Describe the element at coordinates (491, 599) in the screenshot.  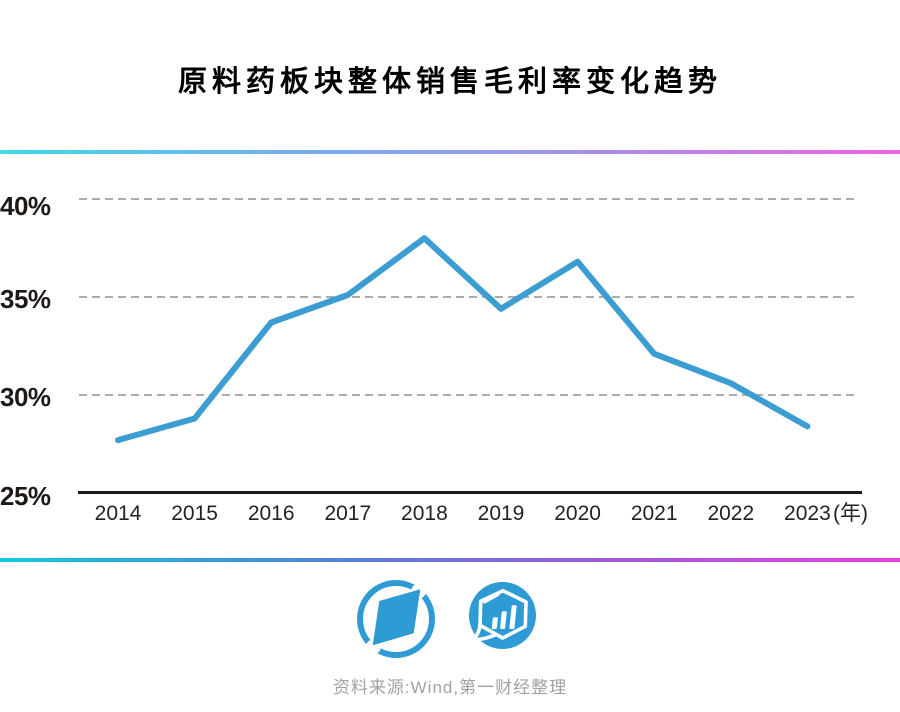
I see `logo-fold` at that location.